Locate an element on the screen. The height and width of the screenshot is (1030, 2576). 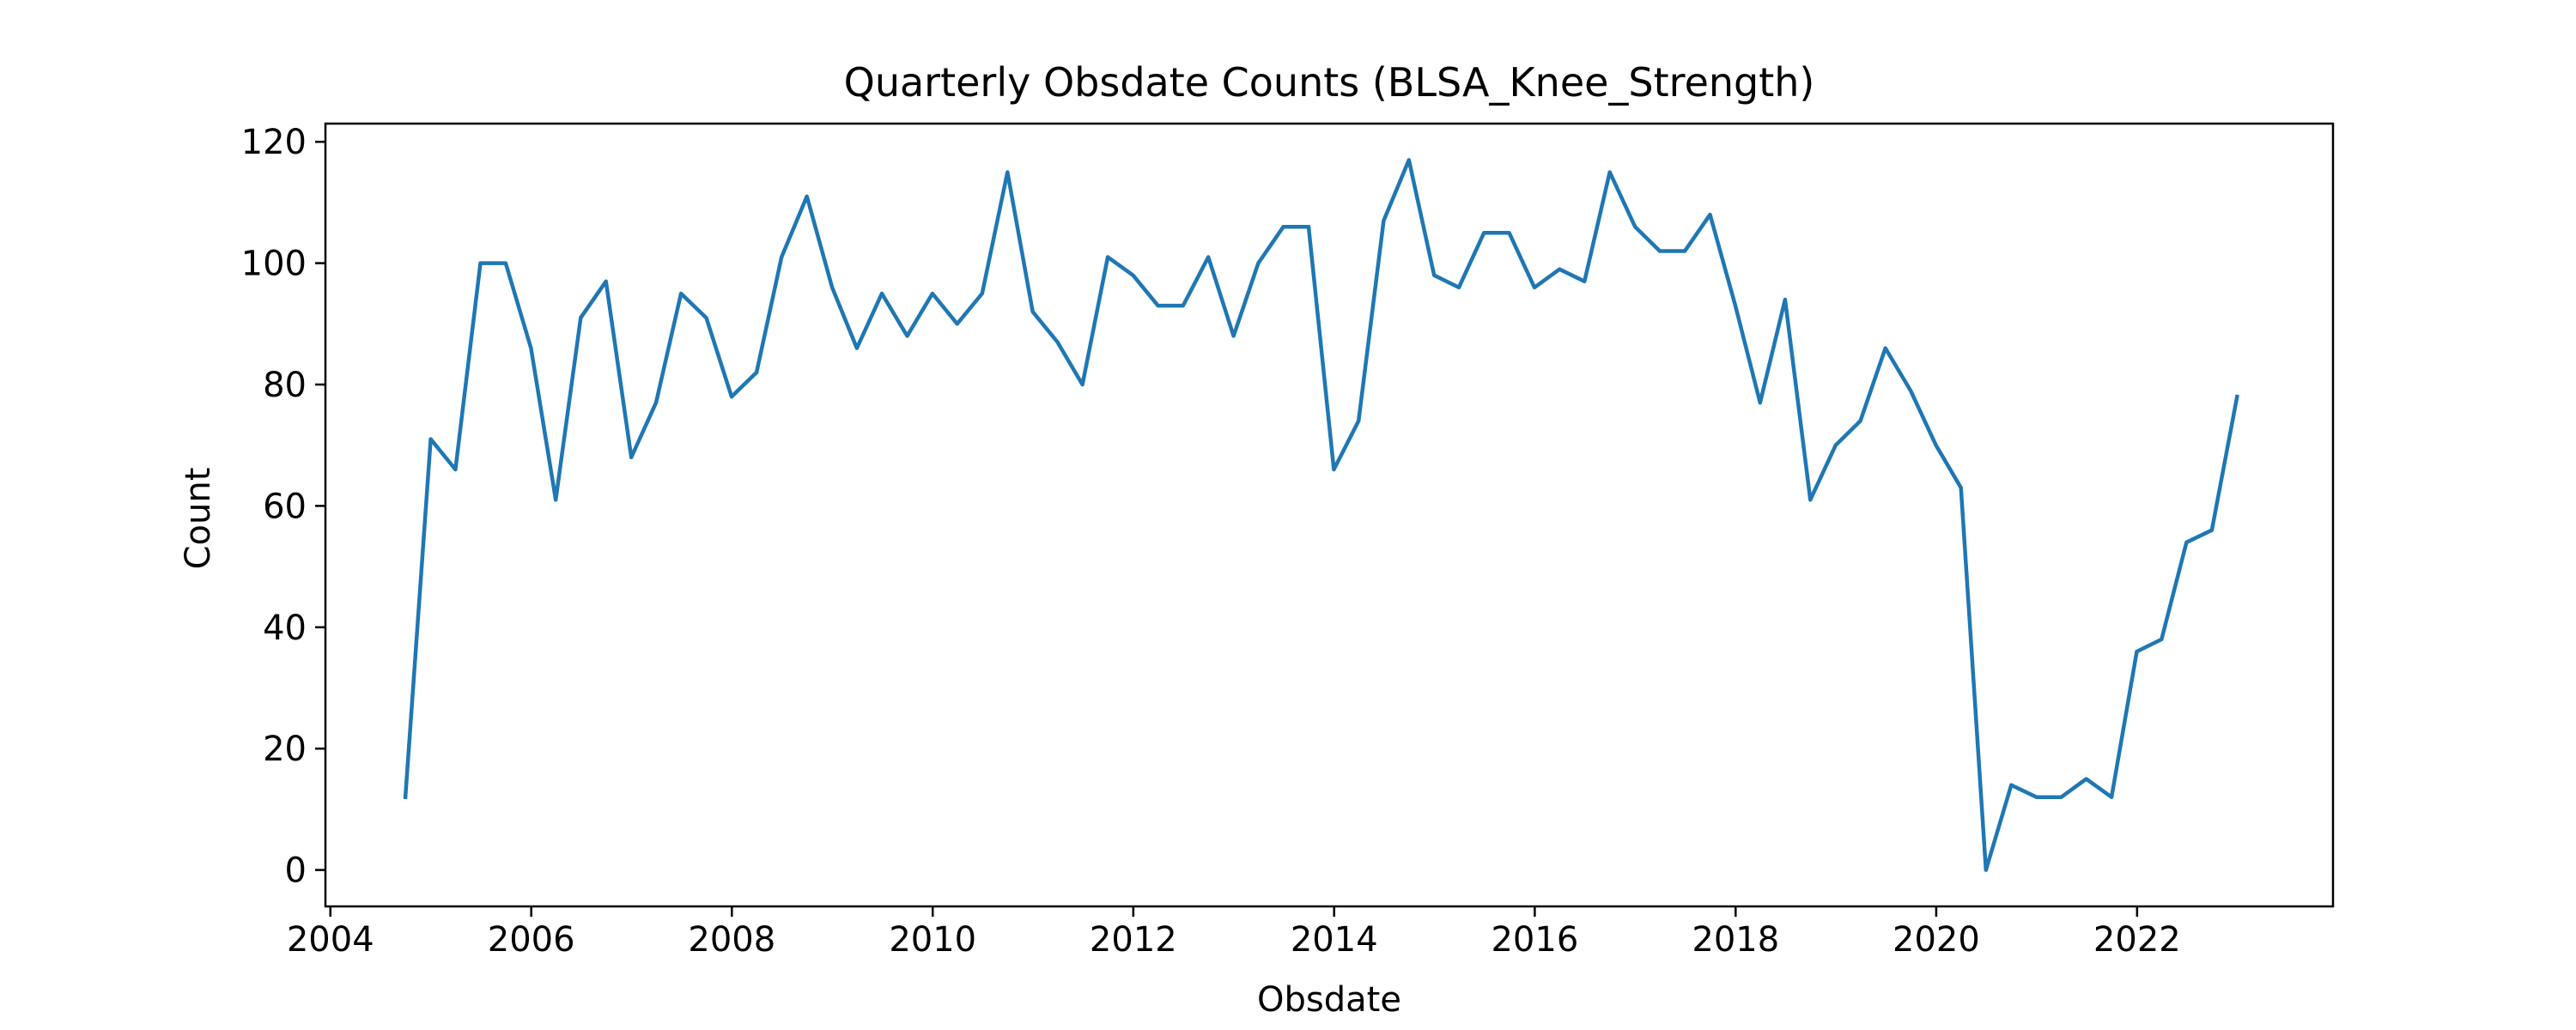
x-tick-label: 2010 is located at coordinates (932, 940).